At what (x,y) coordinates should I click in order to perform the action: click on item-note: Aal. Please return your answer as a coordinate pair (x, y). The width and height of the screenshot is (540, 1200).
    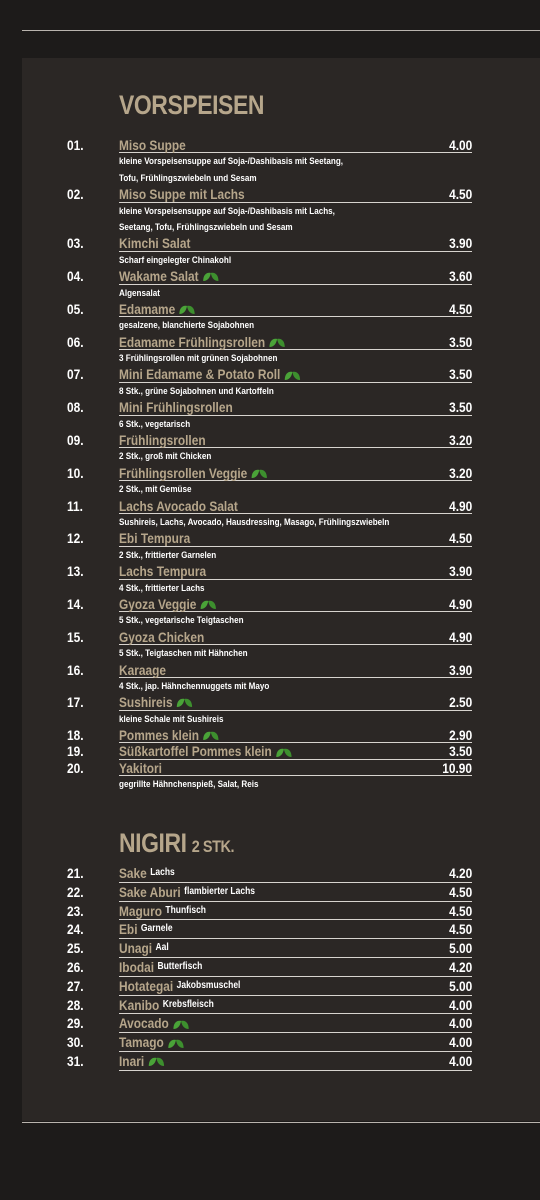
    Looking at the image, I should click on (162, 948).